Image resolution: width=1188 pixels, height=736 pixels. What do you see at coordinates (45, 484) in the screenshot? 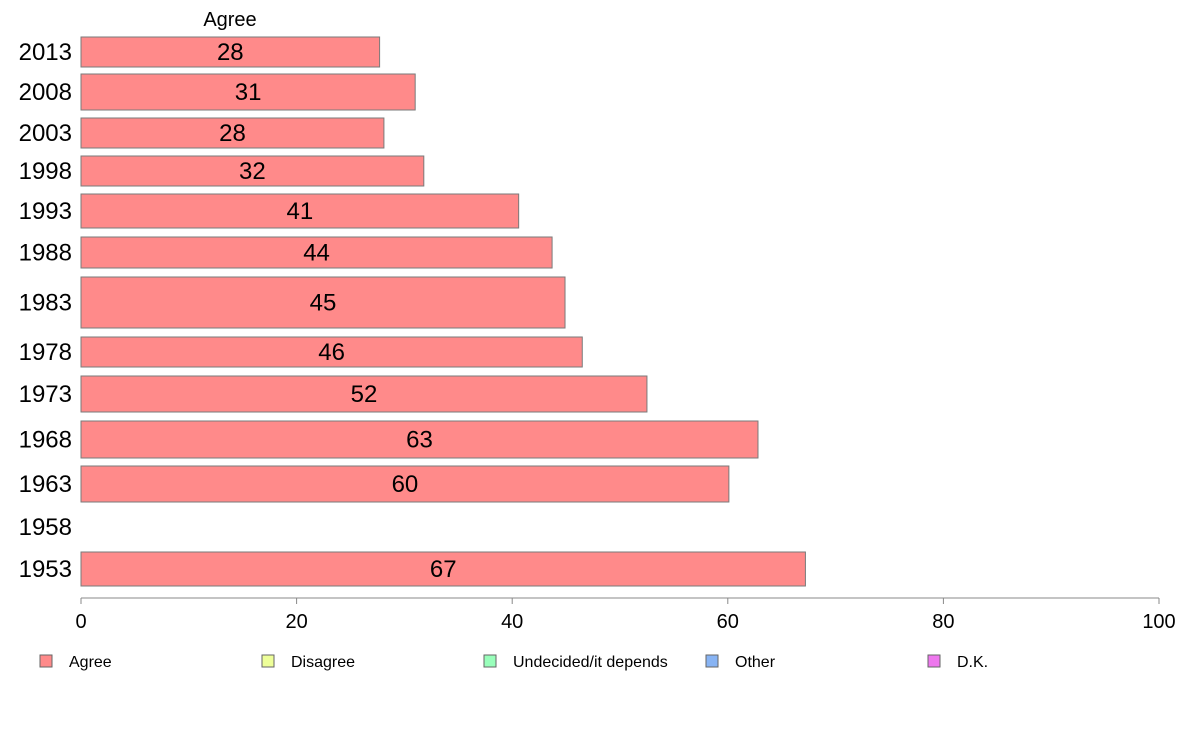
I see `y-tick-label: 1963` at bounding box center [45, 484].